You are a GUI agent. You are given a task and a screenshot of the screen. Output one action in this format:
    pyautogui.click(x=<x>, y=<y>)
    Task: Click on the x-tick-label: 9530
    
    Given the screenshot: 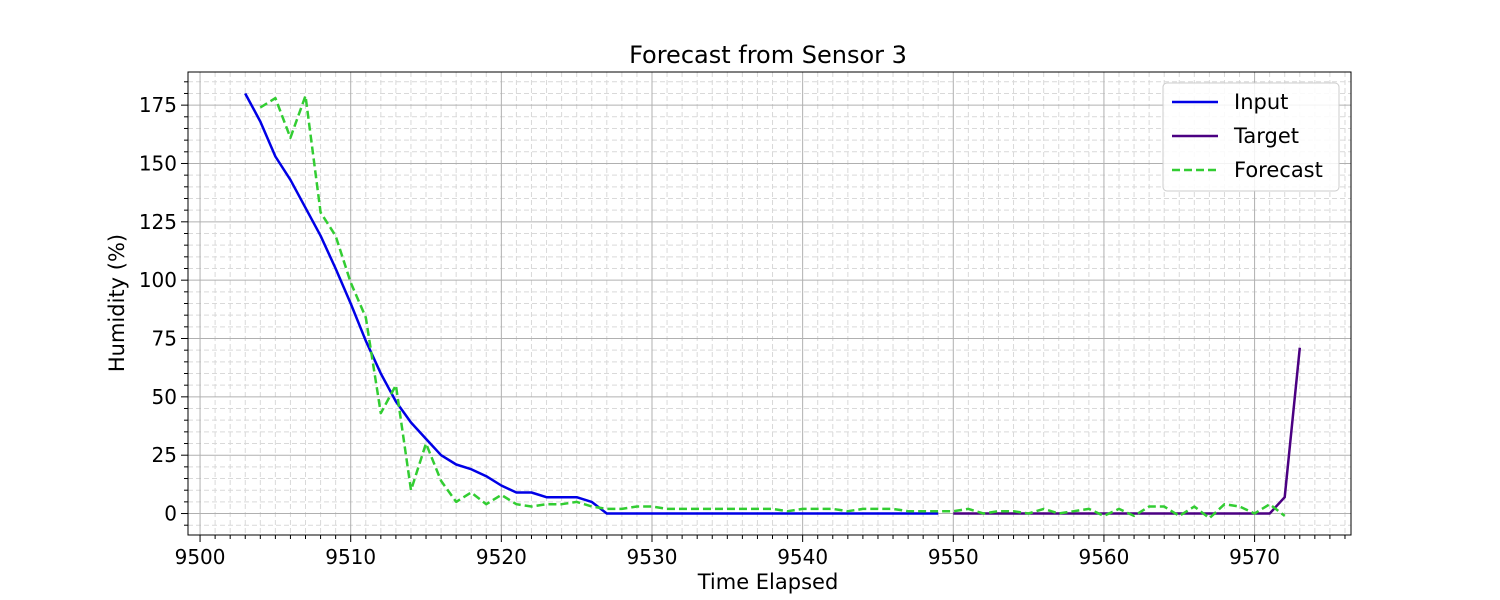 What is the action you would take?
    pyautogui.click(x=652, y=557)
    